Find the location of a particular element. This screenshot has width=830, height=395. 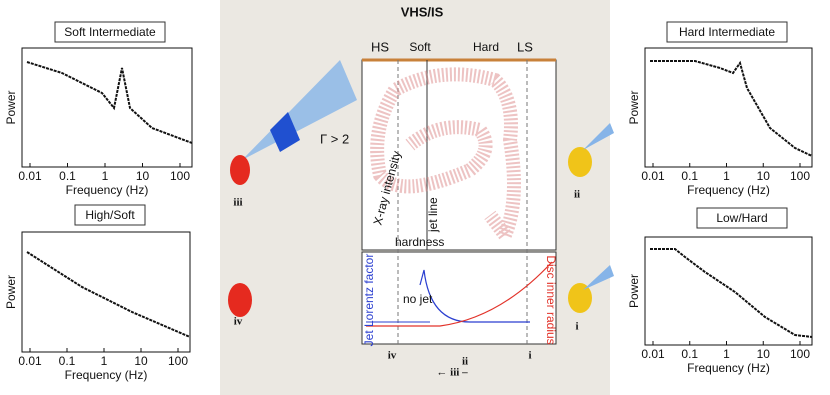

radius-label: Disc inner radius is located at coordinates (551, 299).